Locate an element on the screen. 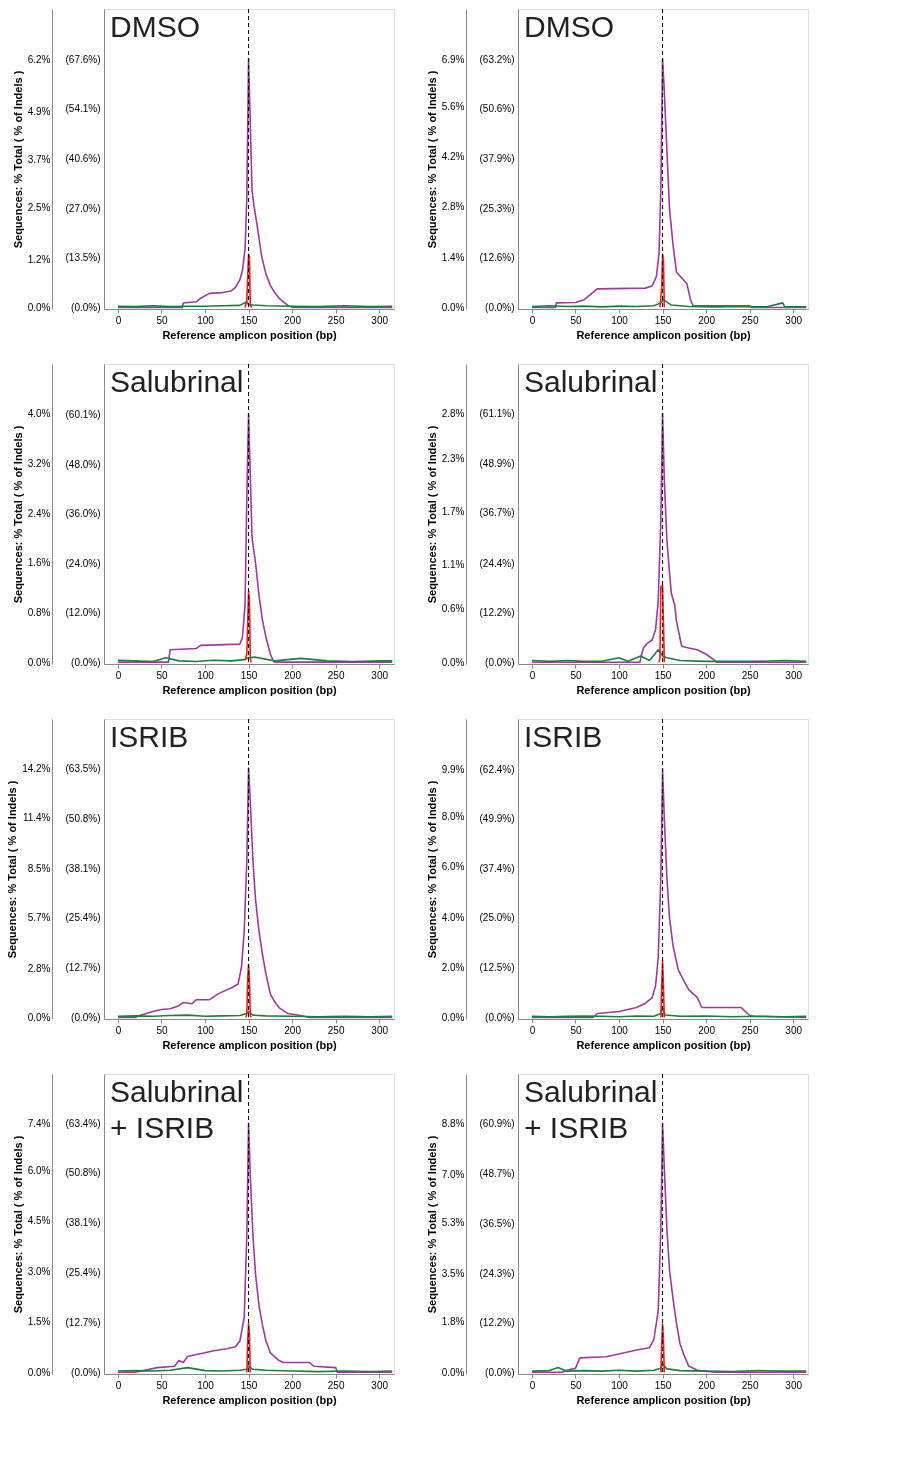 The image size is (923, 1477). y2-tick-label: (24.0%) is located at coordinates (83, 563).